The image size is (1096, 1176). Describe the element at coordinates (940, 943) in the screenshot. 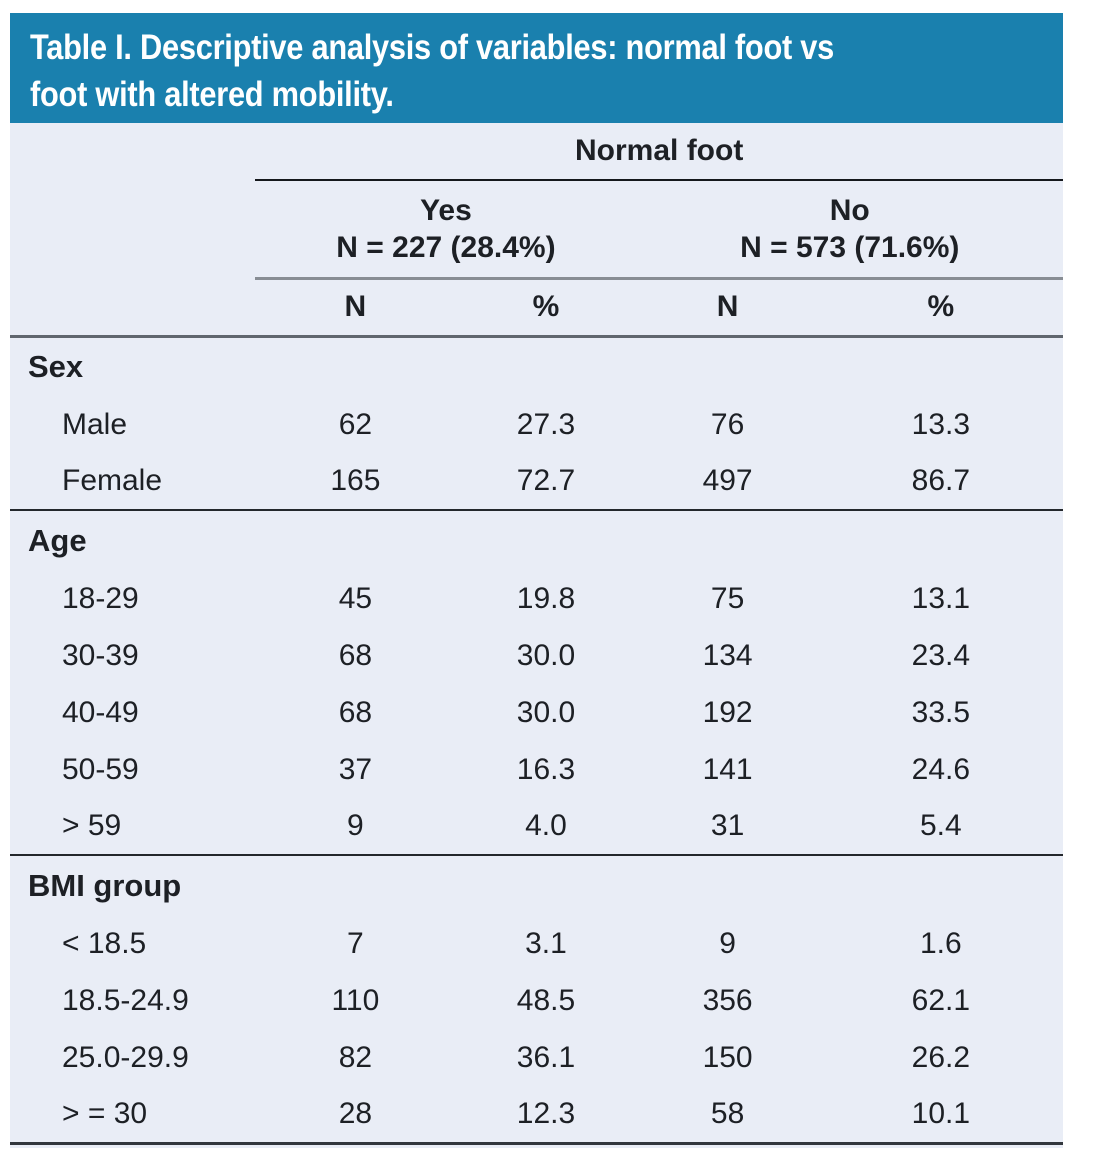

I see `cell-no-pct: 1.6` at that location.